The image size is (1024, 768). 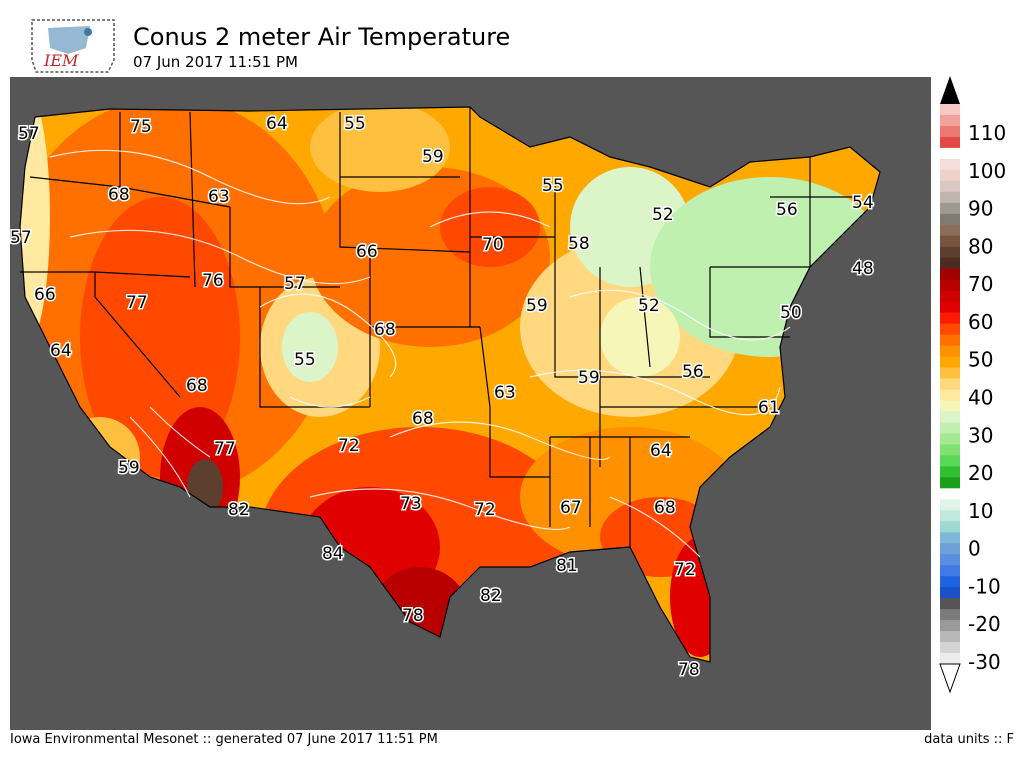 I want to click on colorbar-tick-label: -10, so click(x=984, y=586).